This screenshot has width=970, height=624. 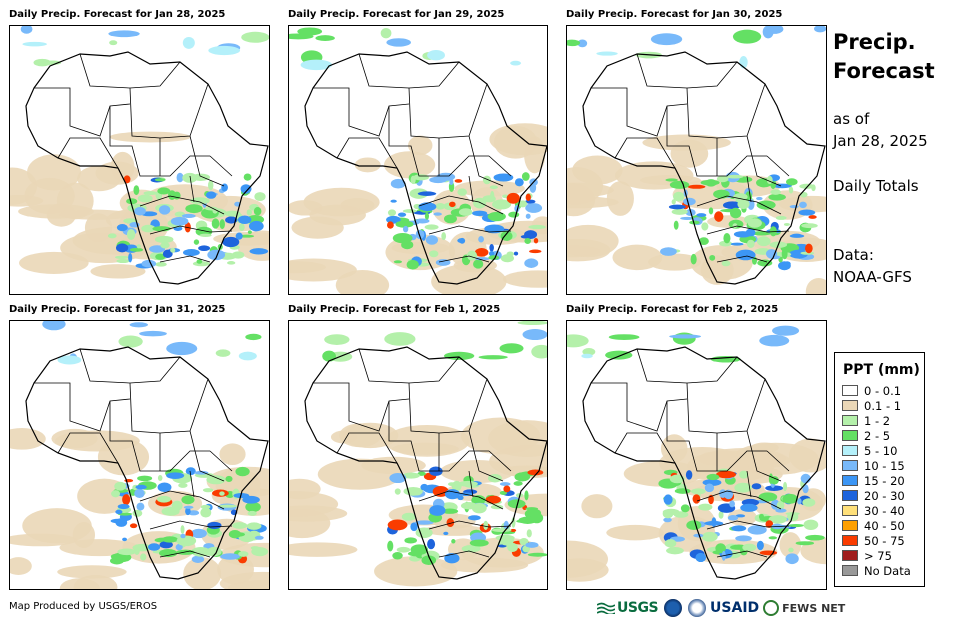 I want to click on legend-item: 20 - 30, so click(x=883, y=495).